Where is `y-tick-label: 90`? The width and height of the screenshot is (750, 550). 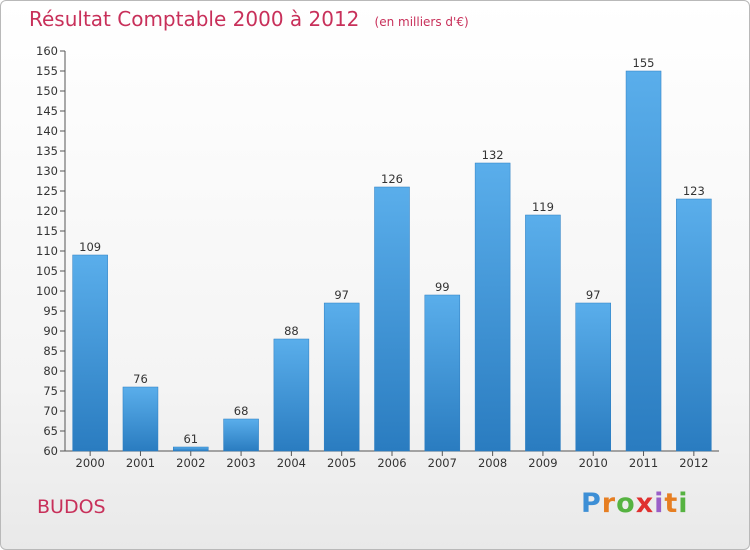 y-tick-label: 90 is located at coordinates (50, 331).